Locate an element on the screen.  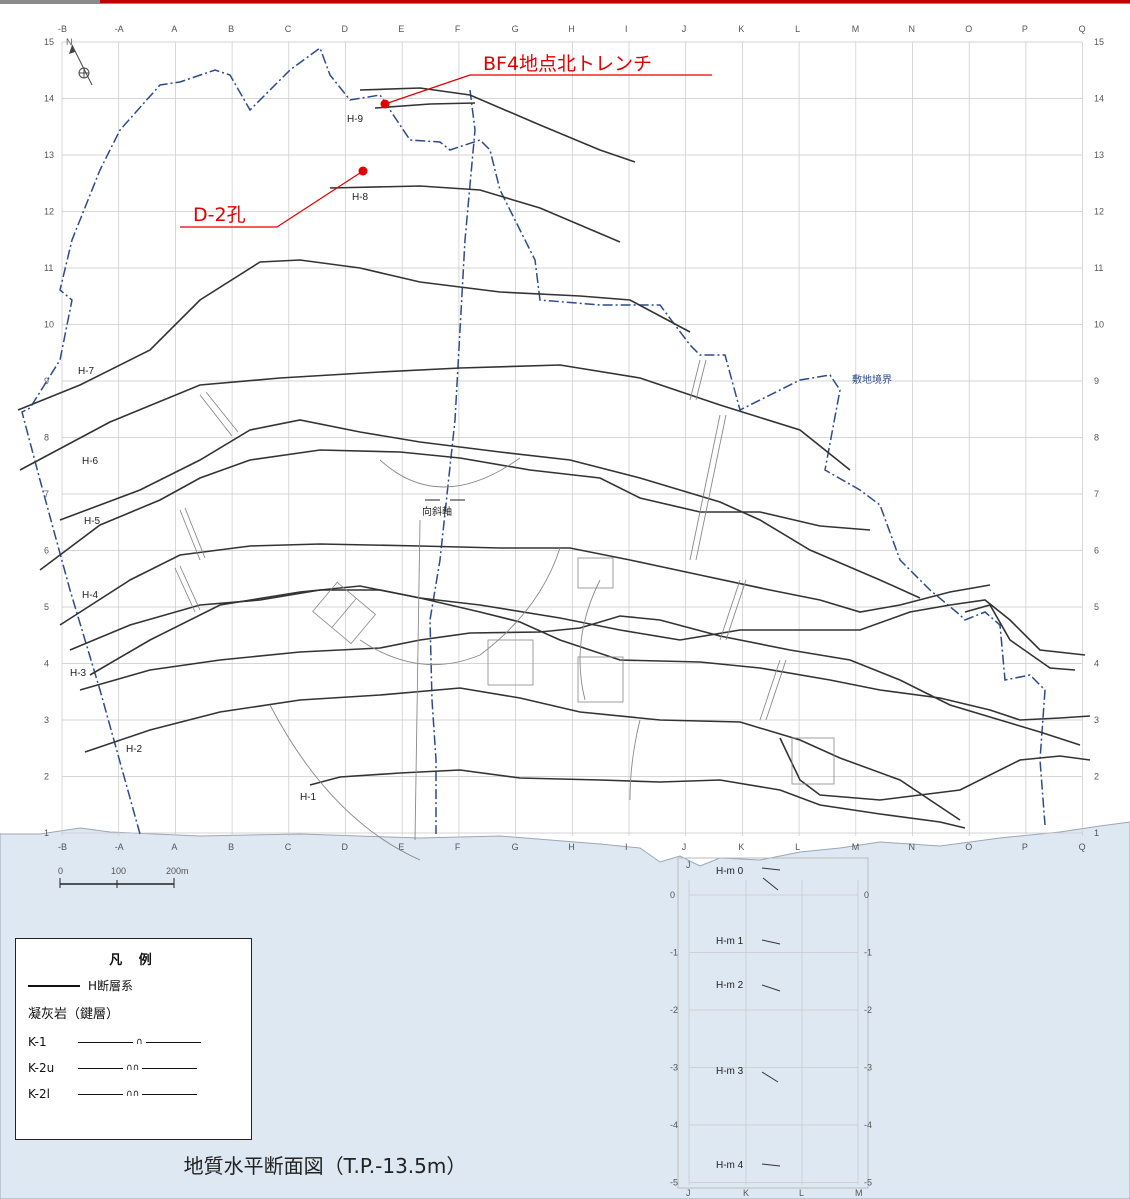
grid-row-label-right: 3 is located at coordinates (1096, 720).